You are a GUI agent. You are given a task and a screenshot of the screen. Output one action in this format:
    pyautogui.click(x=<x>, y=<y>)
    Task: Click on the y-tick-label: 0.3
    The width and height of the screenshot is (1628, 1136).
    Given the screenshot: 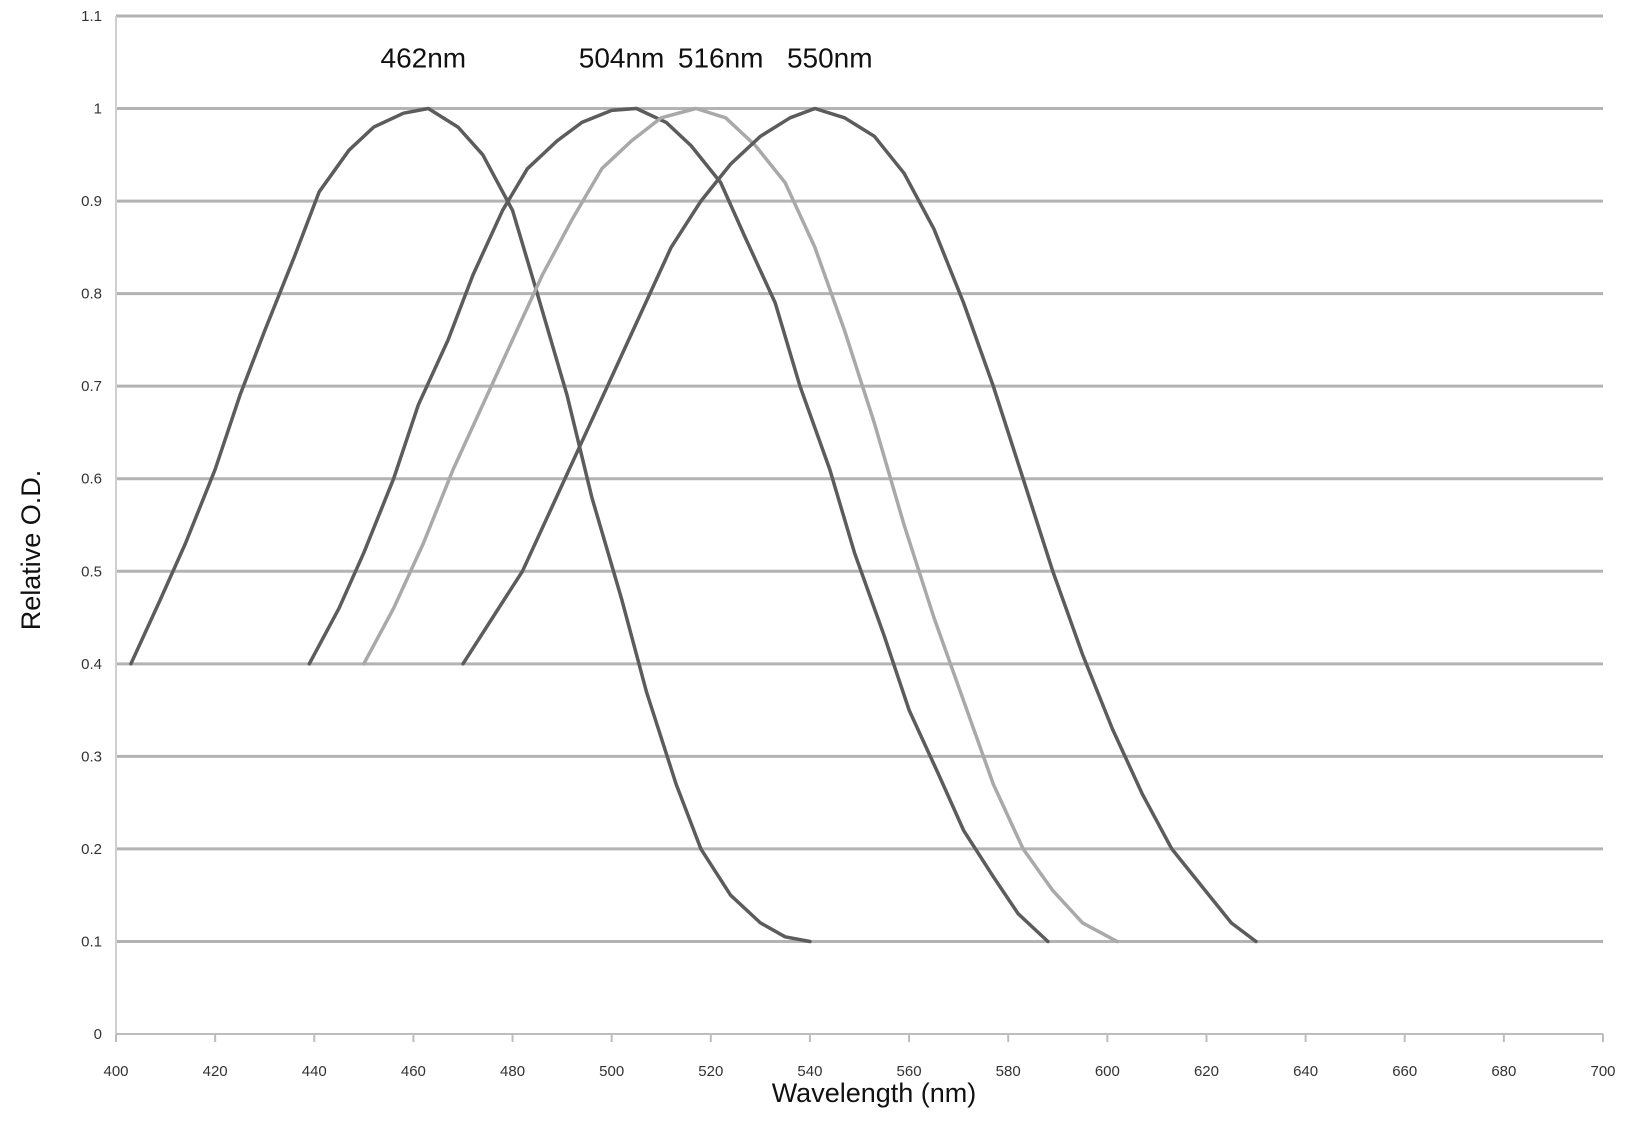 What is the action you would take?
    pyautogui.click(x=91, y=756)
    